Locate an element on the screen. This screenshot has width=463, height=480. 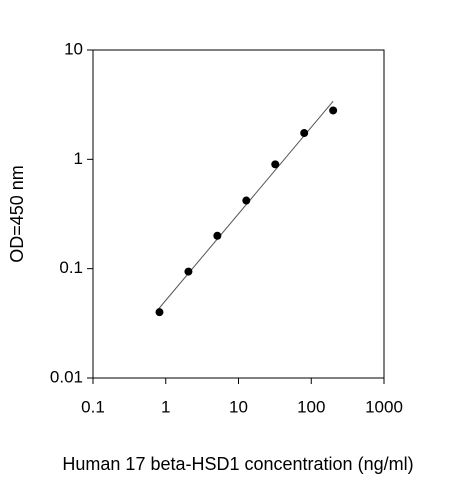
x-tick-label: 10 is located at coordinates (238, 406).